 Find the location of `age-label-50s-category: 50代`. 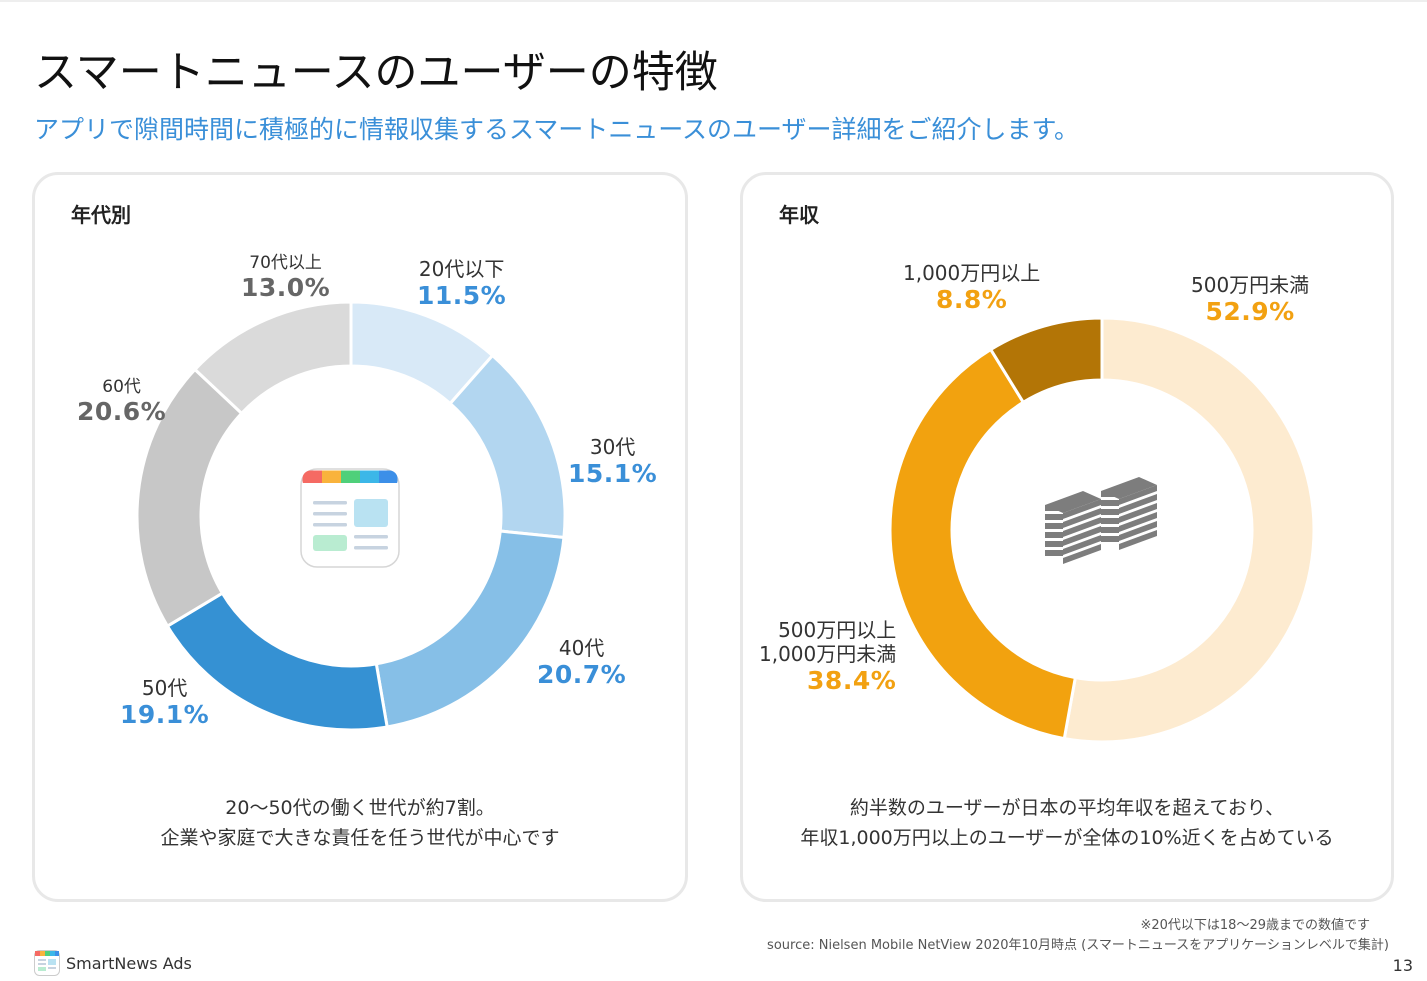

age-label-50s-category: 50代 is located at coordinates (164, 688).